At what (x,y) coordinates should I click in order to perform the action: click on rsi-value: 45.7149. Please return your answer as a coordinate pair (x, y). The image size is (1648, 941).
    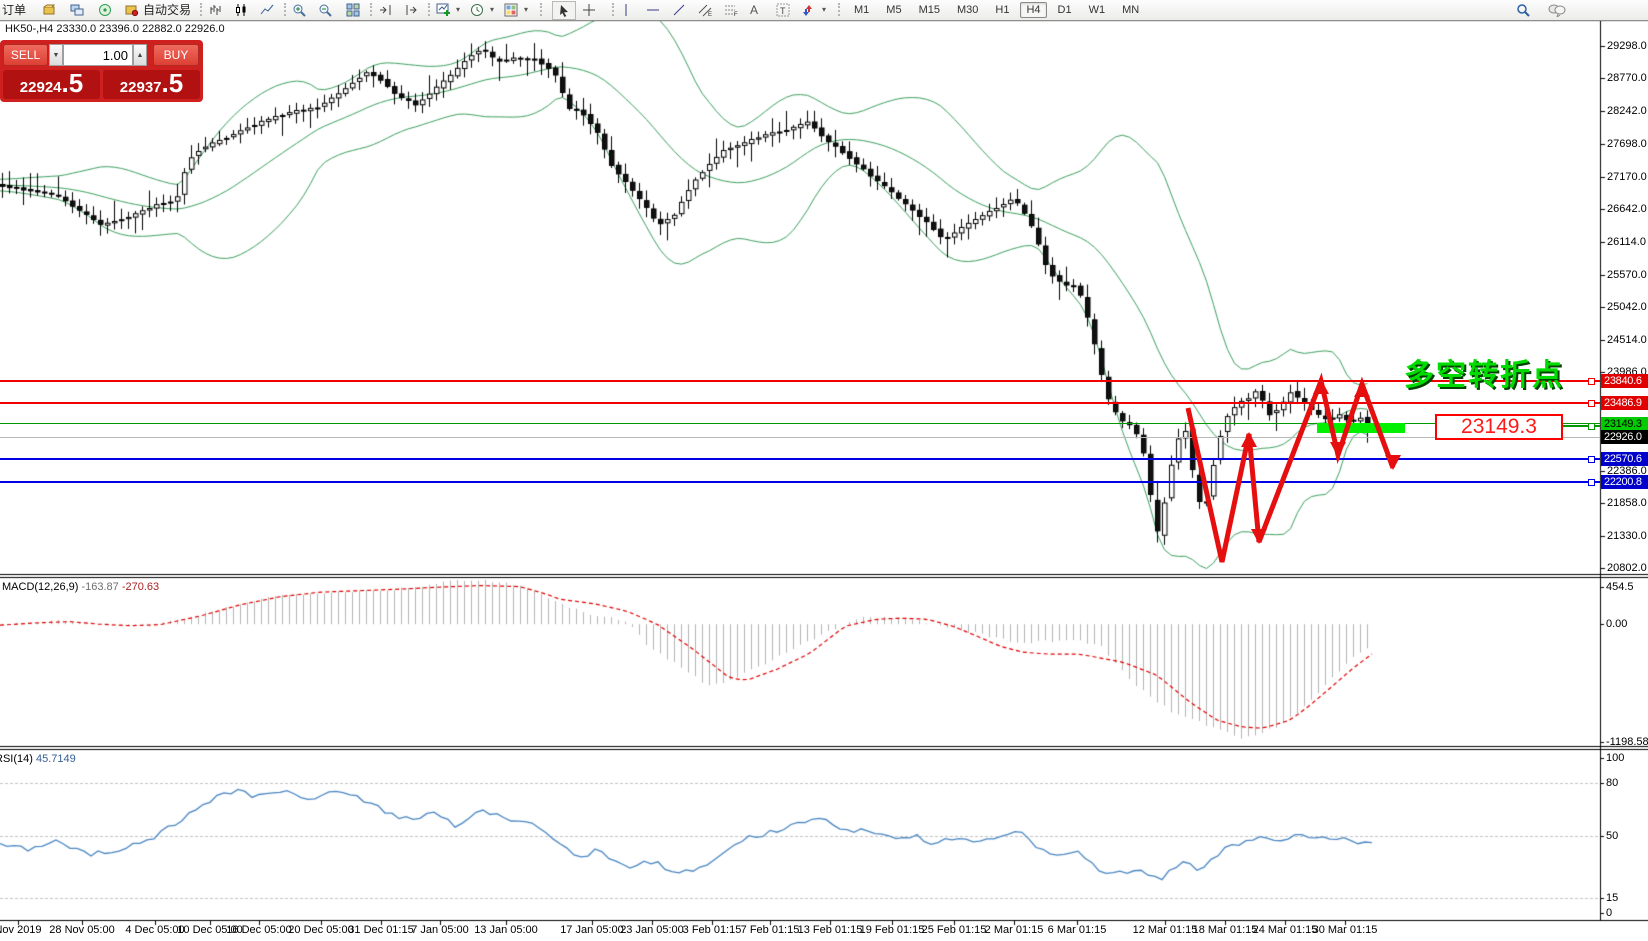
    Looking at the image, I should click on (55, 759).